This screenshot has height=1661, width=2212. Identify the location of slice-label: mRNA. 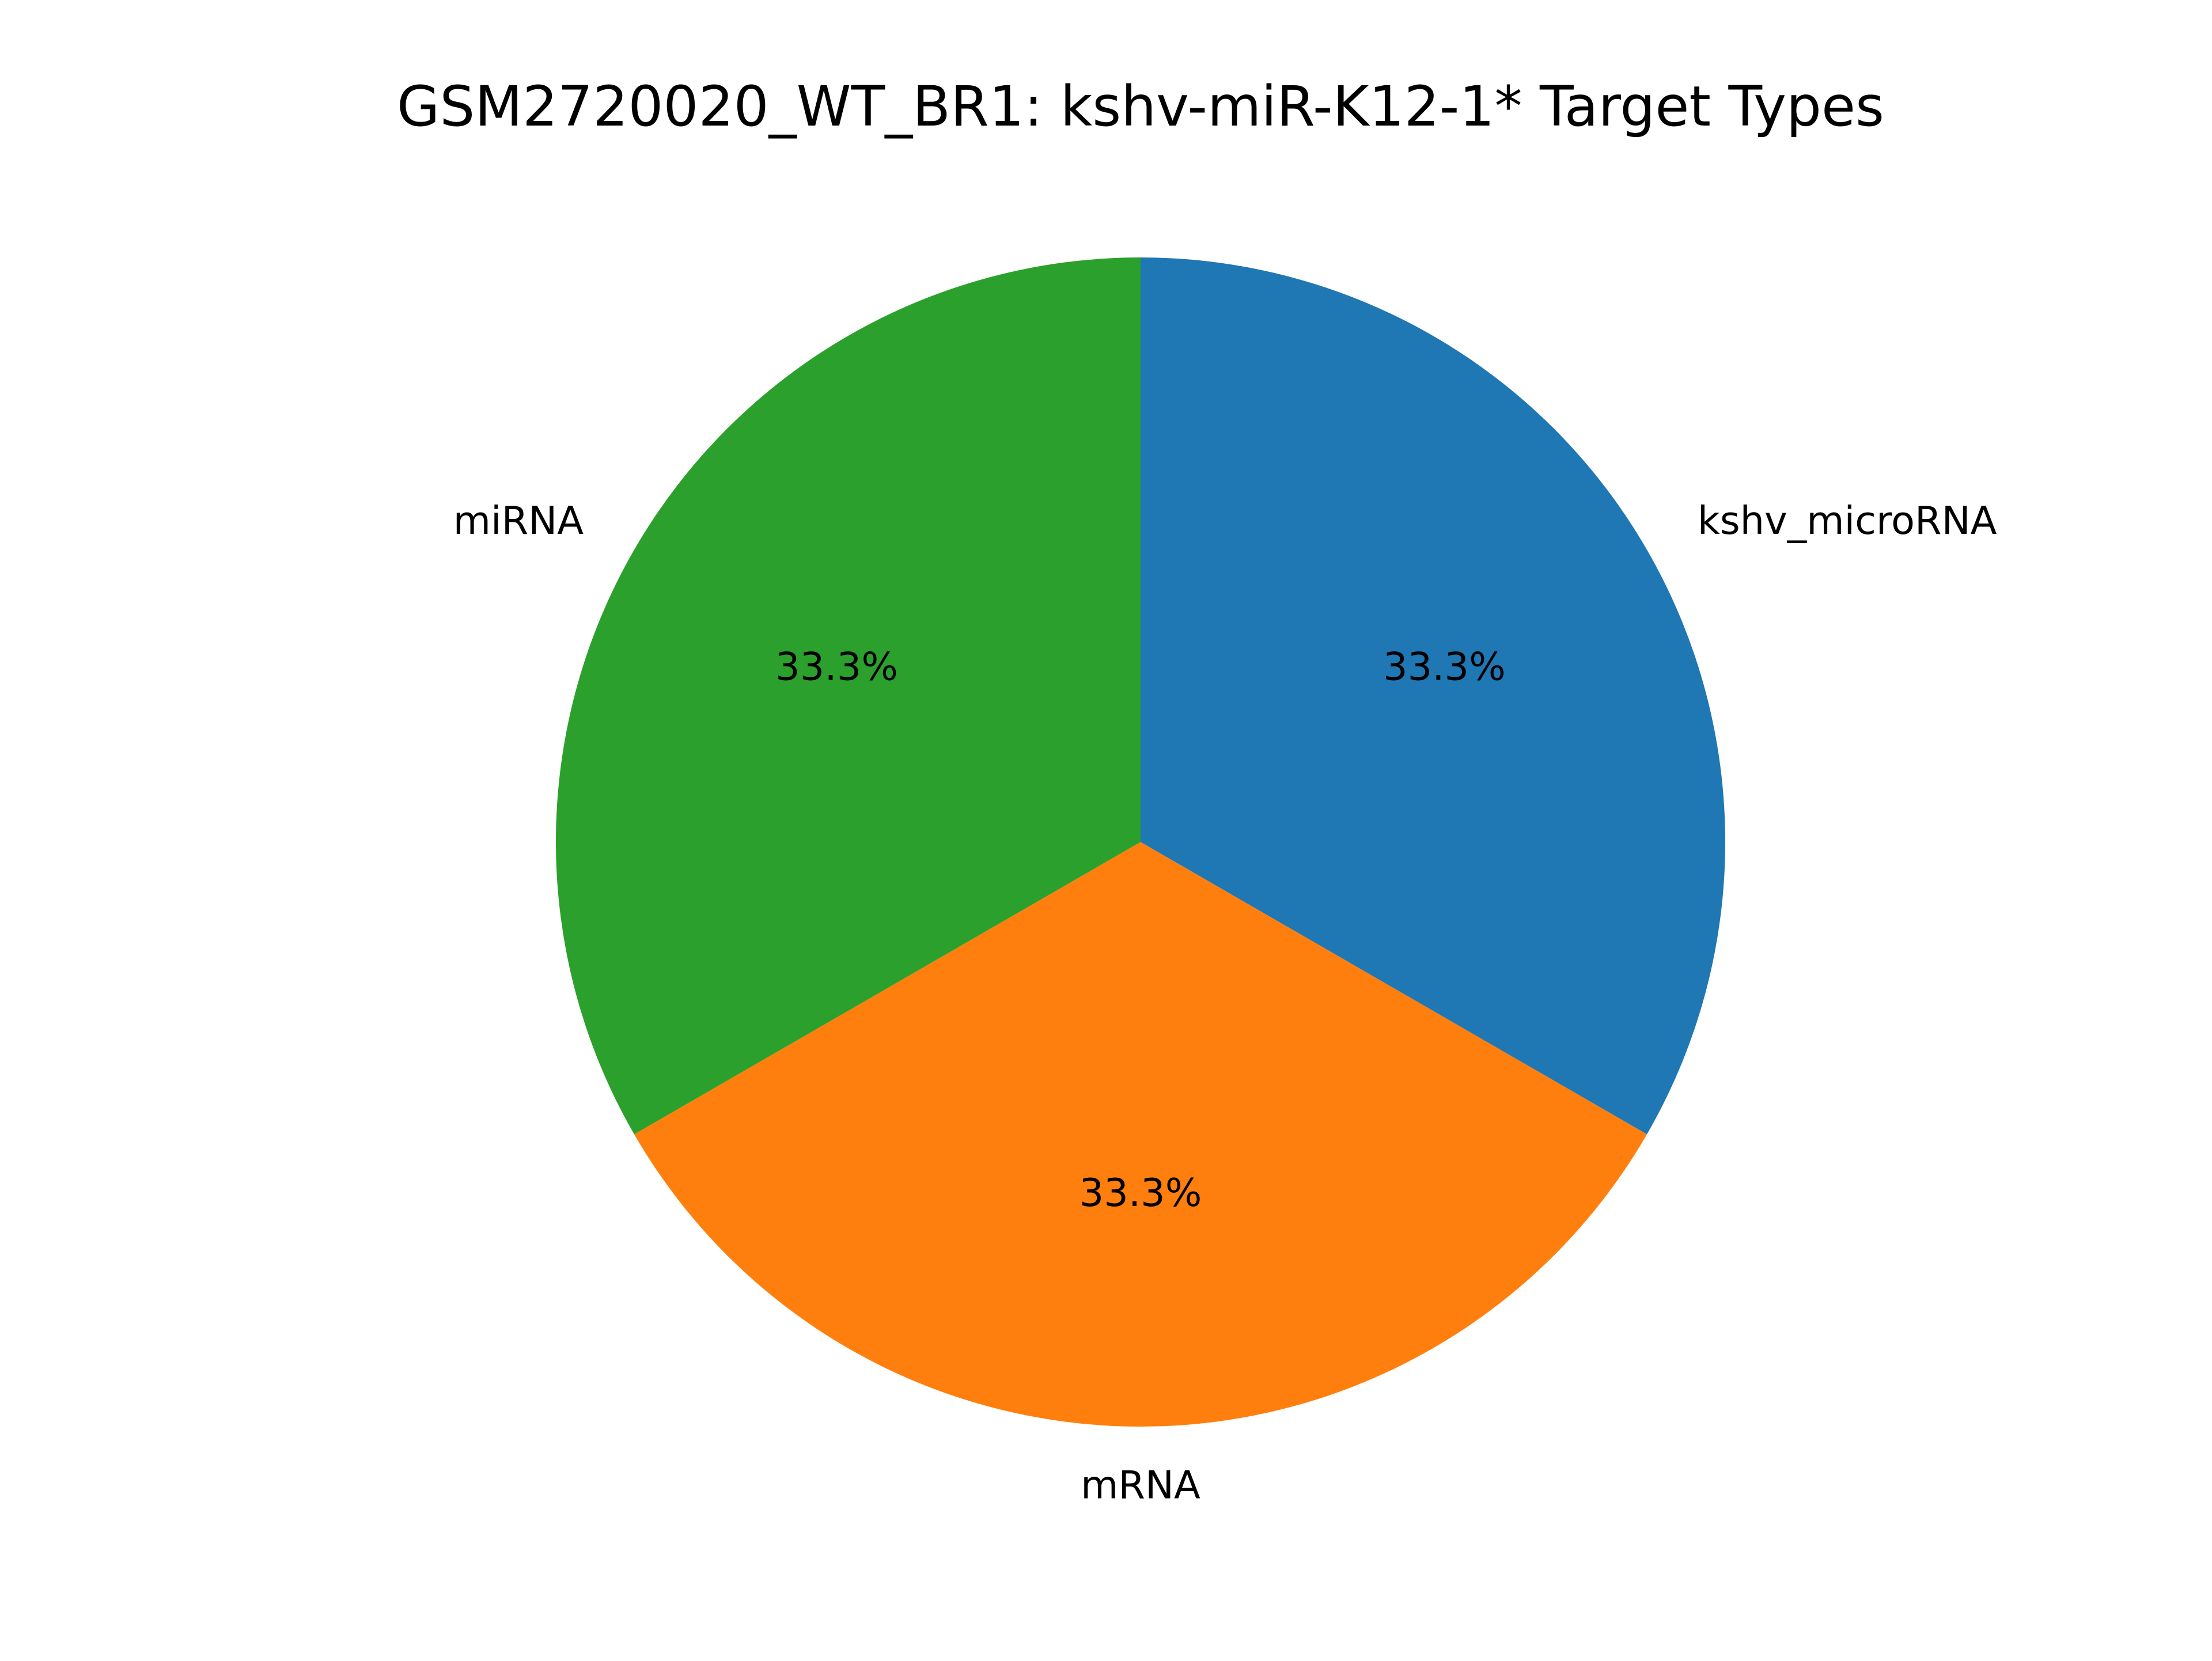
(1140, 1485).